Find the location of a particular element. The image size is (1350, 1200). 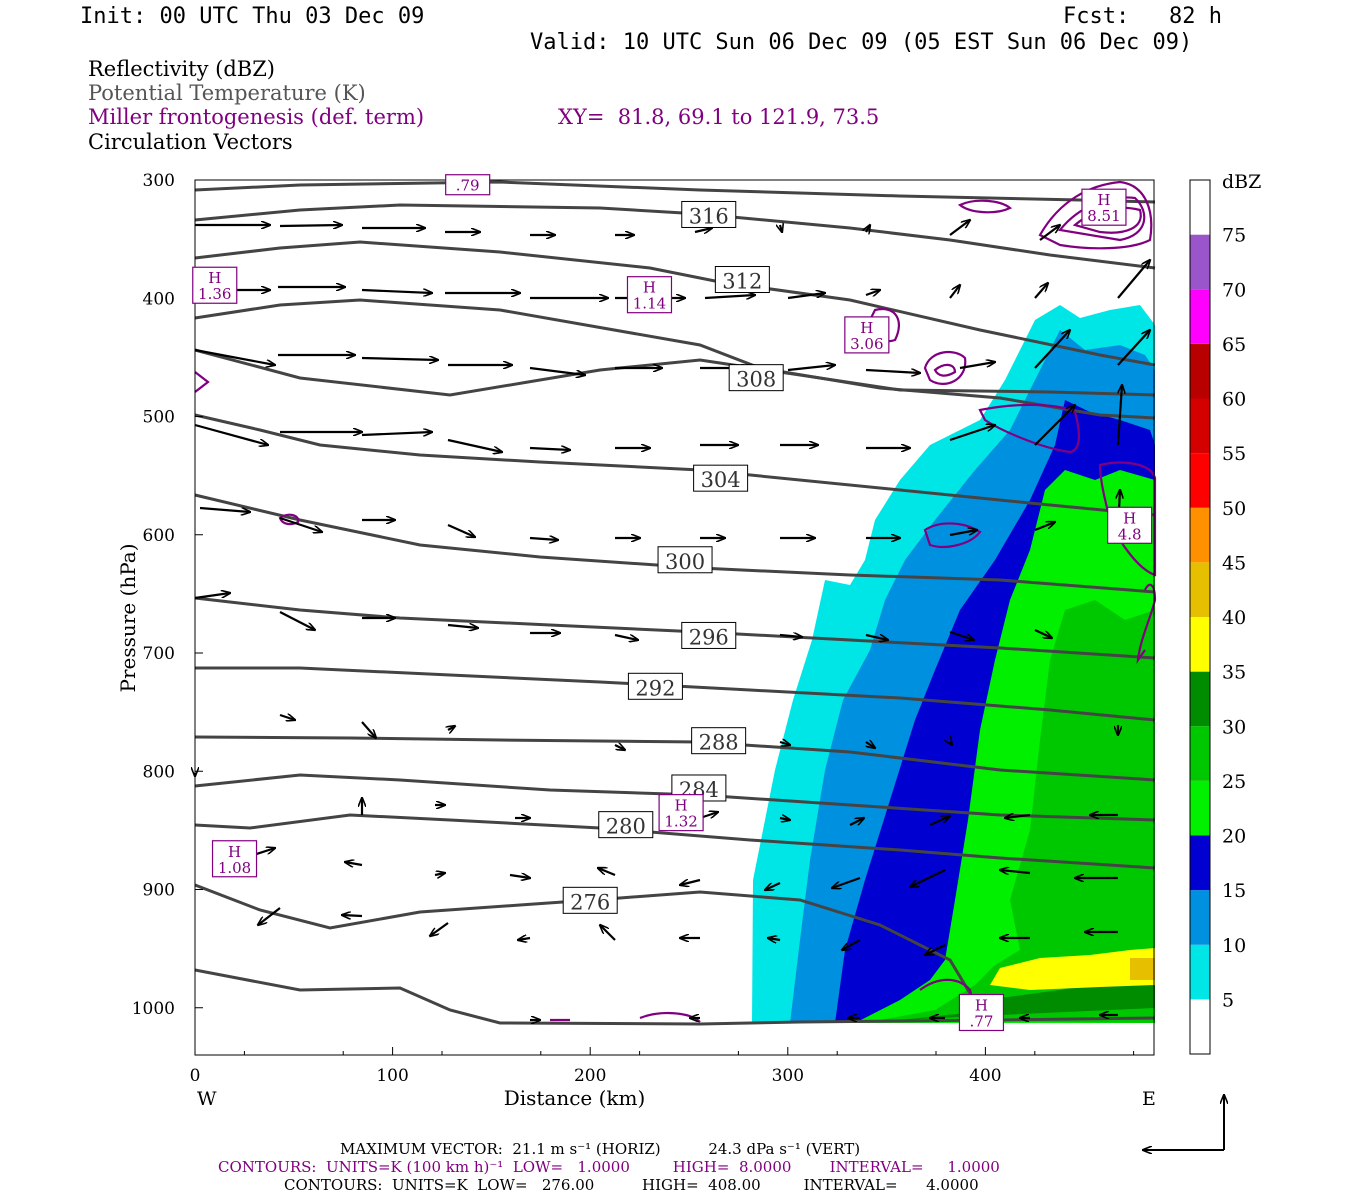

colorbar-label-10: 10 is located at coordinates (1234, 946).